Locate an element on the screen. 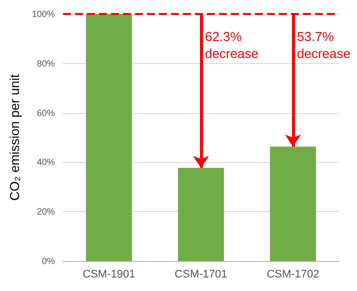 The width and height of the screenshot is (357, 291). y-tick-label: 80% is located at coordinates (45, 63).